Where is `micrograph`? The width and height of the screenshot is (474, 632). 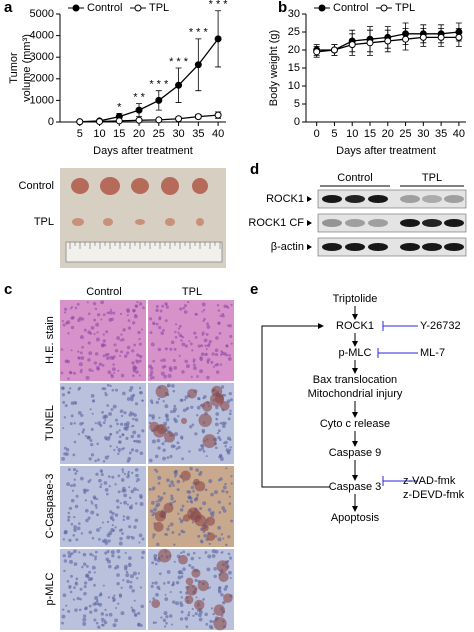 micrograph is located at coordinates (103, 589).